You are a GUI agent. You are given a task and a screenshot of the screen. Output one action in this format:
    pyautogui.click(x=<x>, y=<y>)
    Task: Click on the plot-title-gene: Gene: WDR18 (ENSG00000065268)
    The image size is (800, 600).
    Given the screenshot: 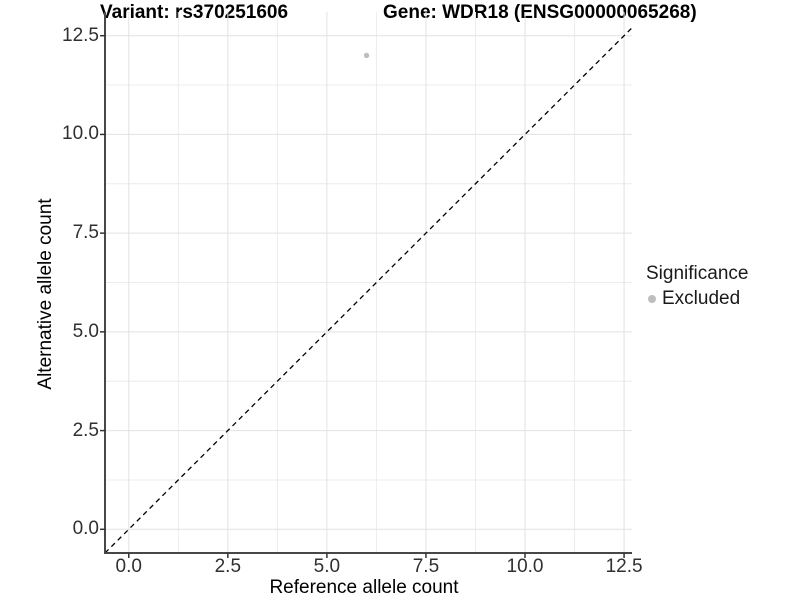 What is the action you would take?
    pyautogui.click(x=540, y=12)
    